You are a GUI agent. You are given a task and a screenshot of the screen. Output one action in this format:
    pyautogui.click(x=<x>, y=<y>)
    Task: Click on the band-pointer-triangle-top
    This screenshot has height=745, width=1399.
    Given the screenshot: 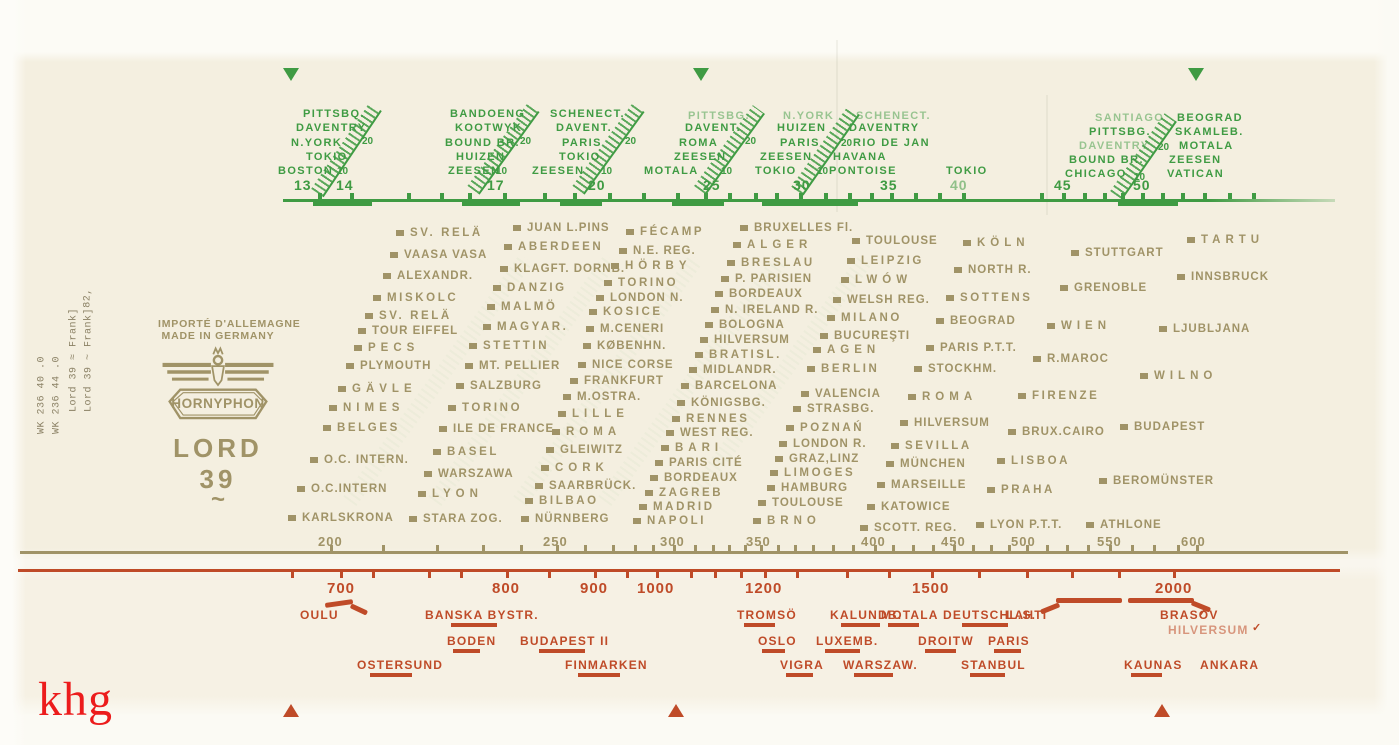 What is the action you would take?
    pyautogui.click(x=291, y=74)
    